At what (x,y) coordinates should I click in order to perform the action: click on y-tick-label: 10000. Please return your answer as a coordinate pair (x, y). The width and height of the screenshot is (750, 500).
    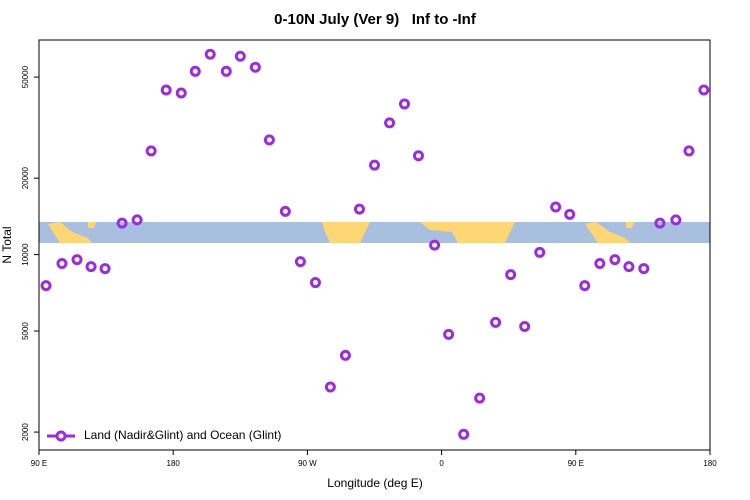
    Looking at the image, I should click on (25, 254).